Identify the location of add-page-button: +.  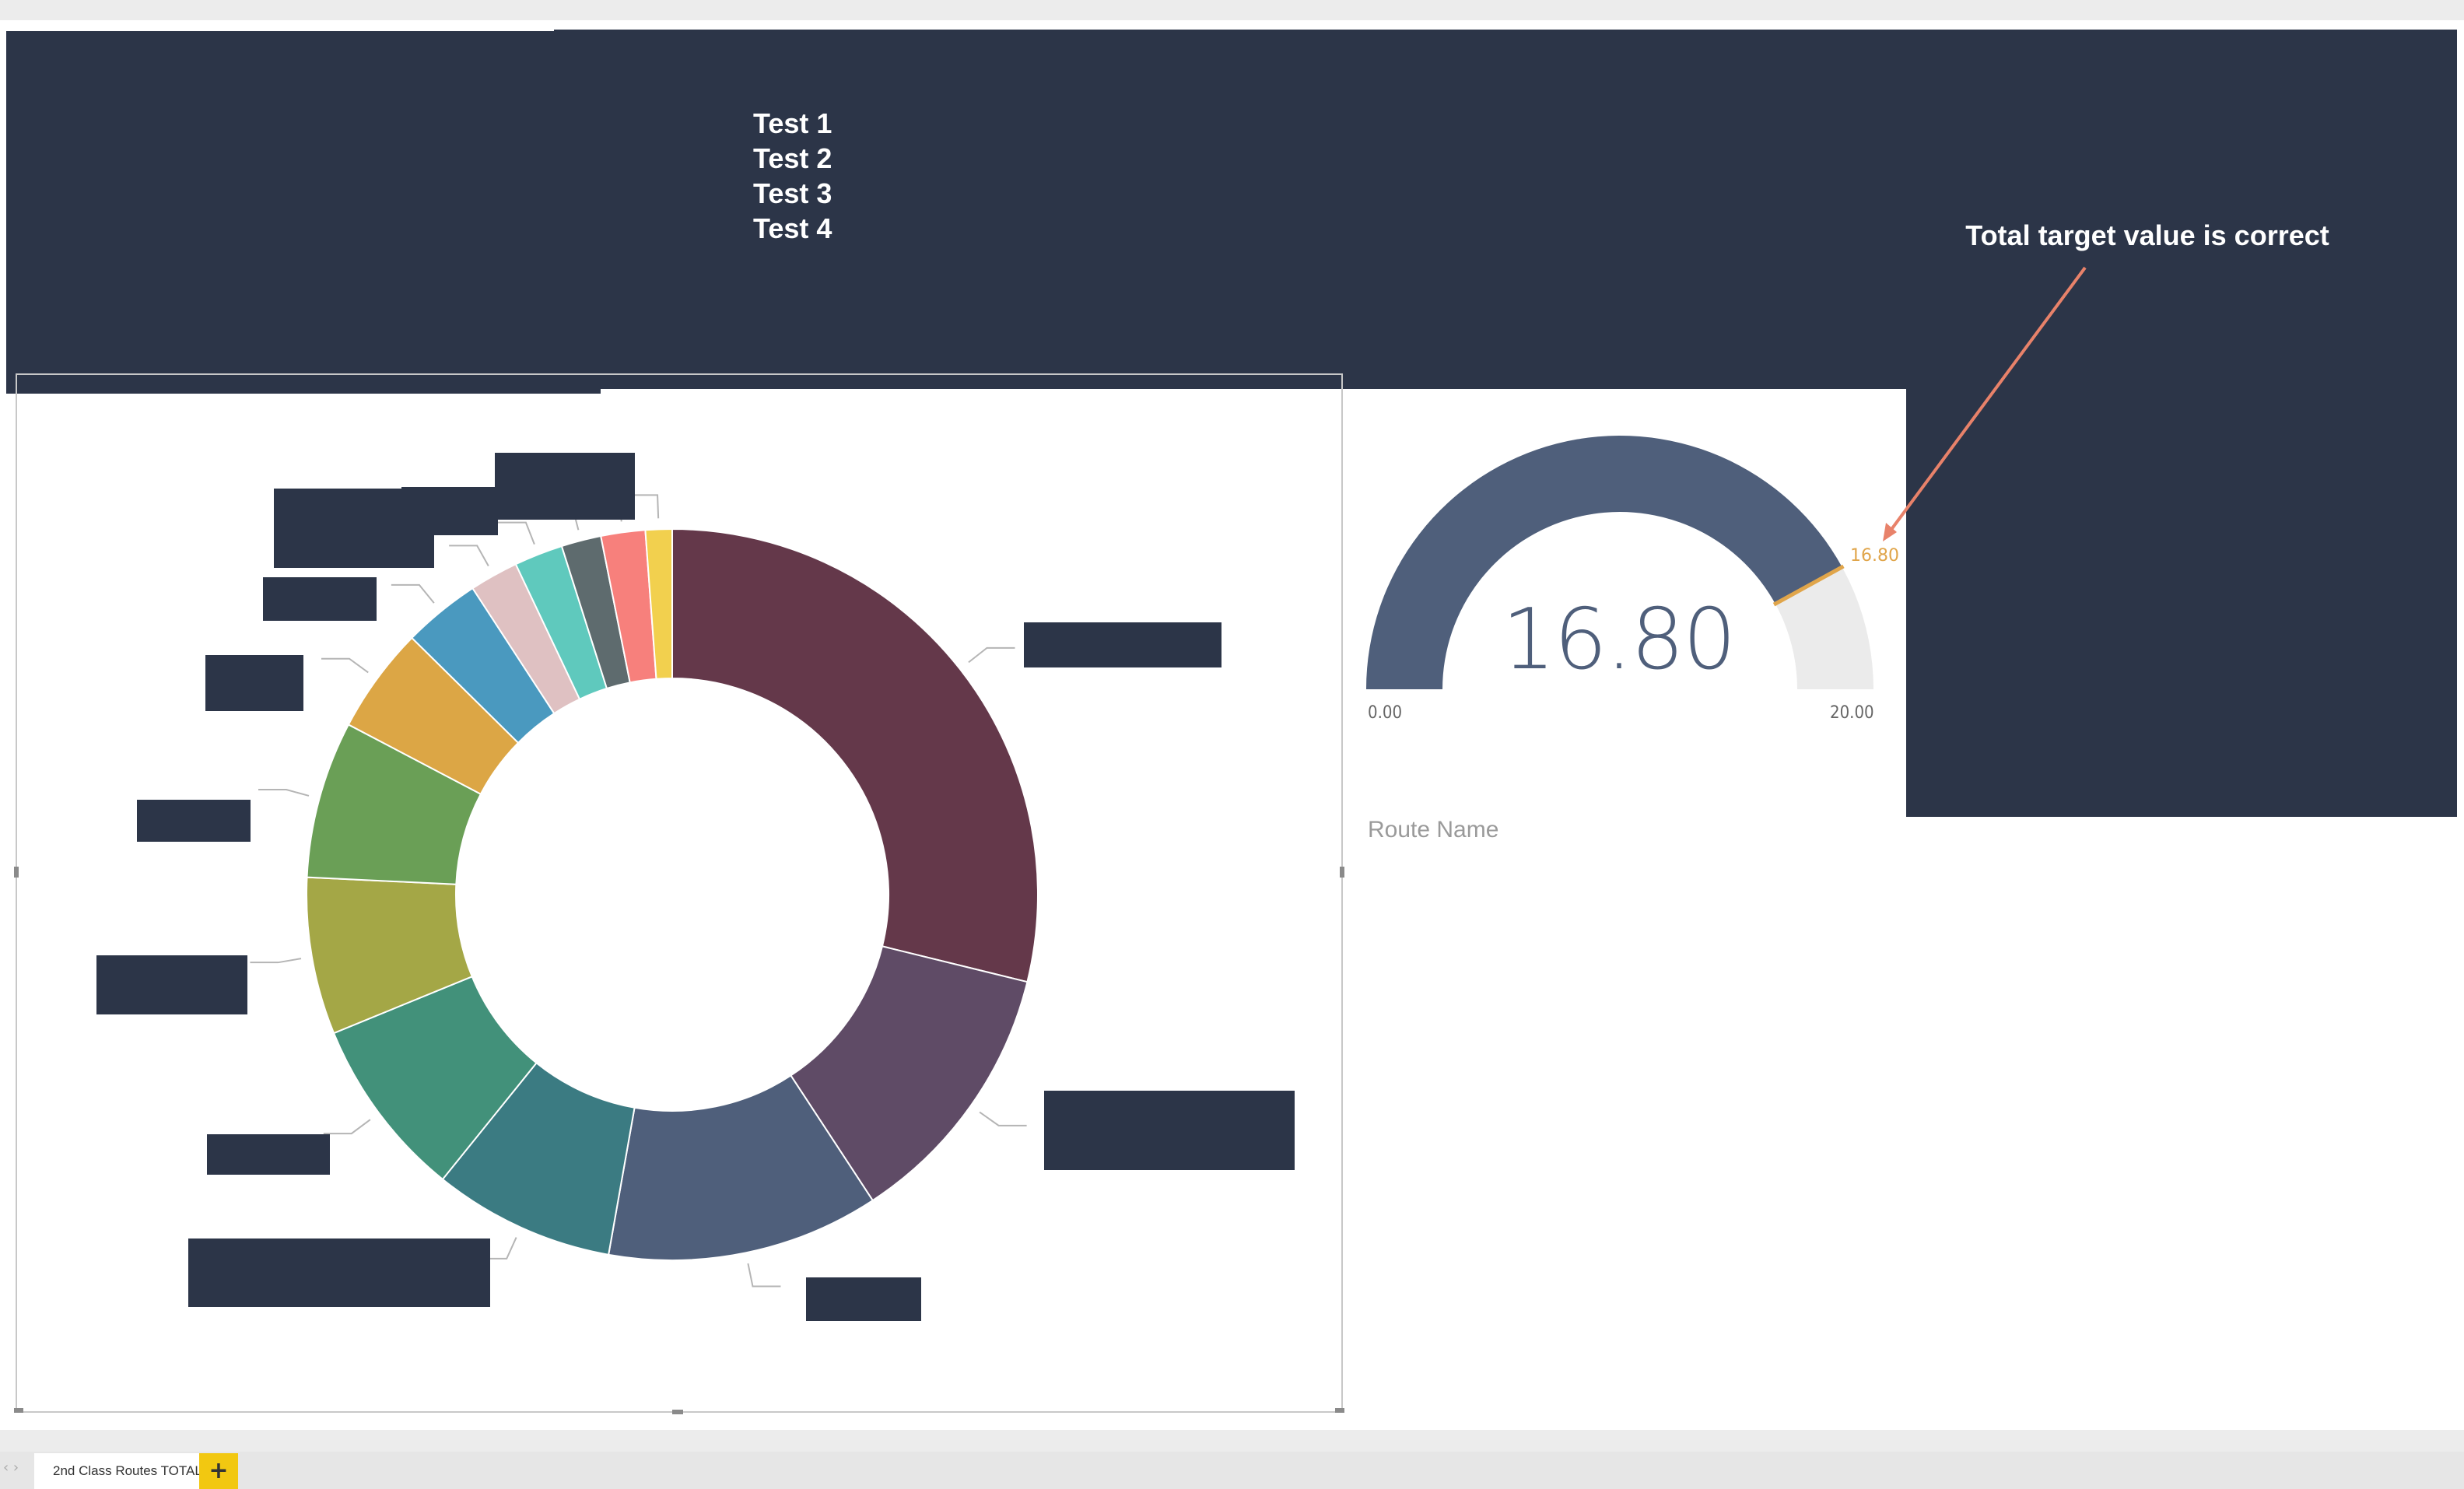
(218, 1471).